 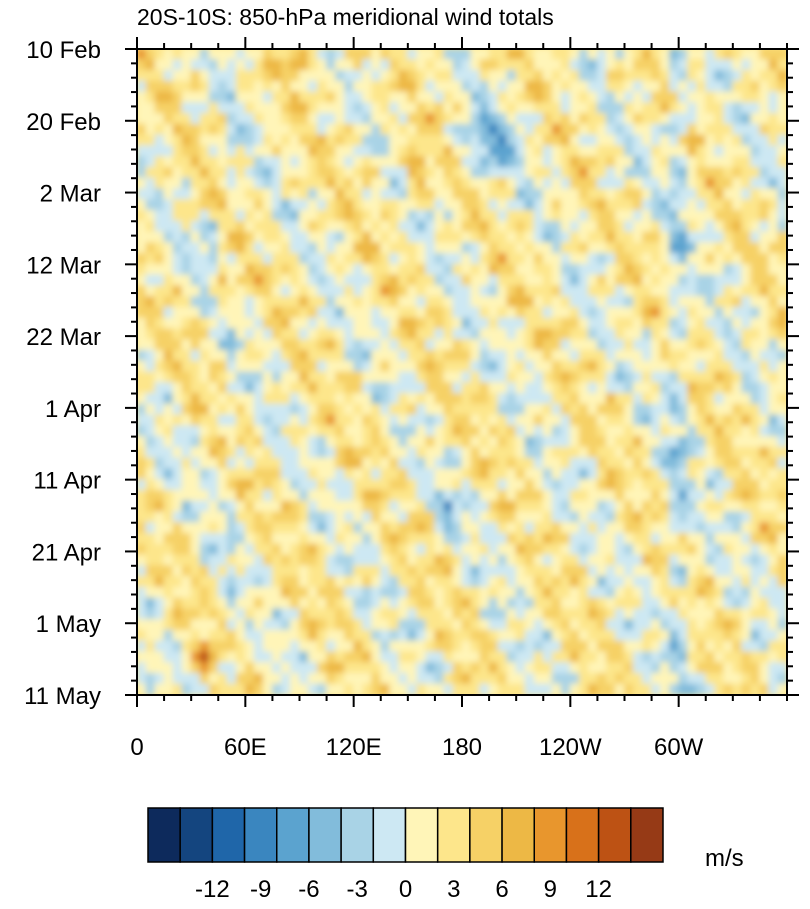 I want to click on colorbar-label: 9, so click(x=550, y=889).